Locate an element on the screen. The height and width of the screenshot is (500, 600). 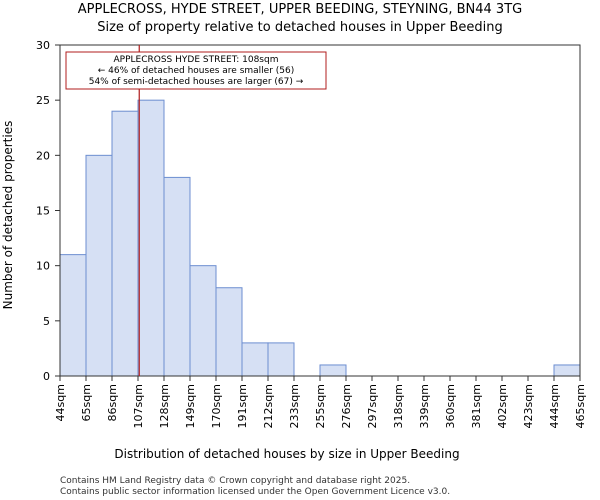
annotation-line-1: APPLECROSS HYDE STREET: 108sqm is located at coordinates (196, 60).